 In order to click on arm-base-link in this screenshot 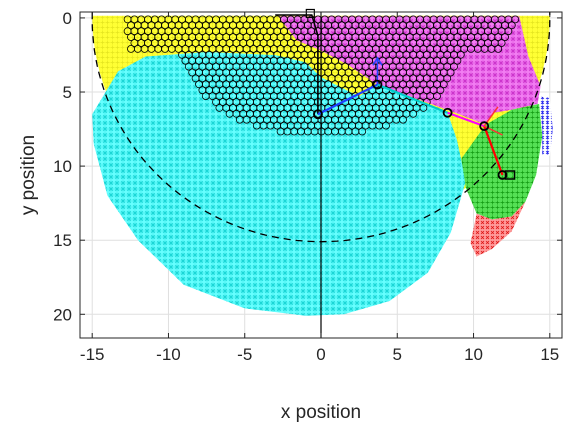, I will do `click(297, 64)`.